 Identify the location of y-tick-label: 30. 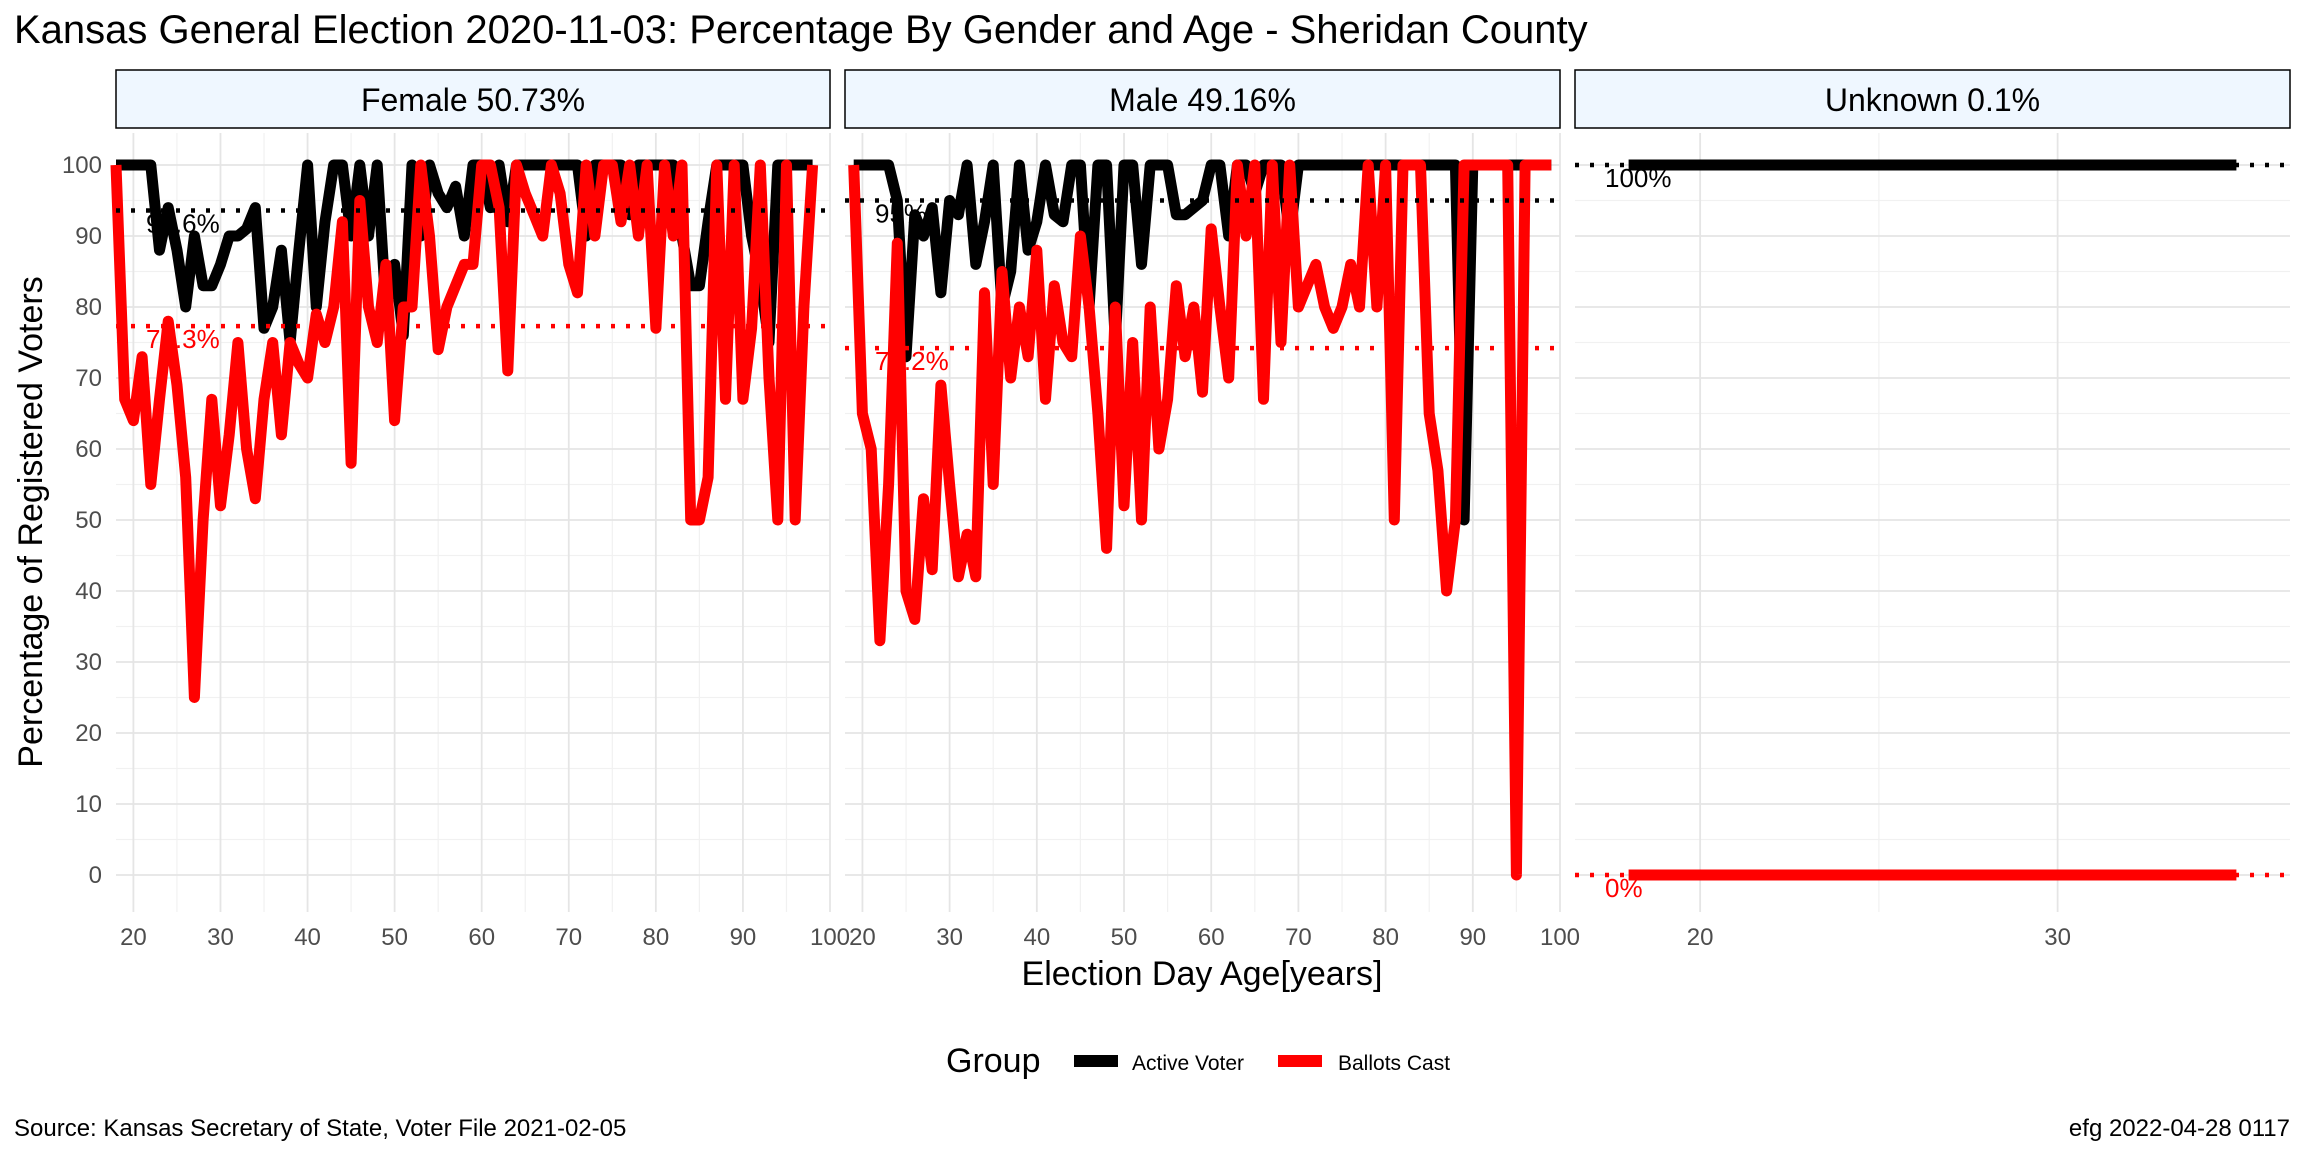
(88, 662).